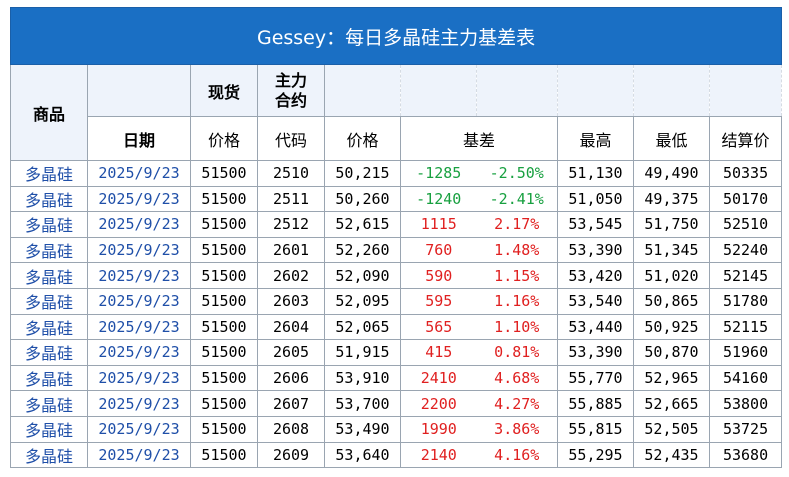  What do you see at coordinates (479, 138) in the screenshot?
I see `header-basis: 基差` at bounding box center [479, 138].